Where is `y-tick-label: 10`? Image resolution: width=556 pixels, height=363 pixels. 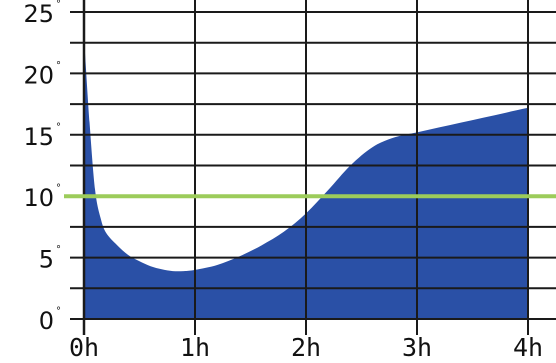 y-tick-label: 10 is located at coordinates (38, 198).